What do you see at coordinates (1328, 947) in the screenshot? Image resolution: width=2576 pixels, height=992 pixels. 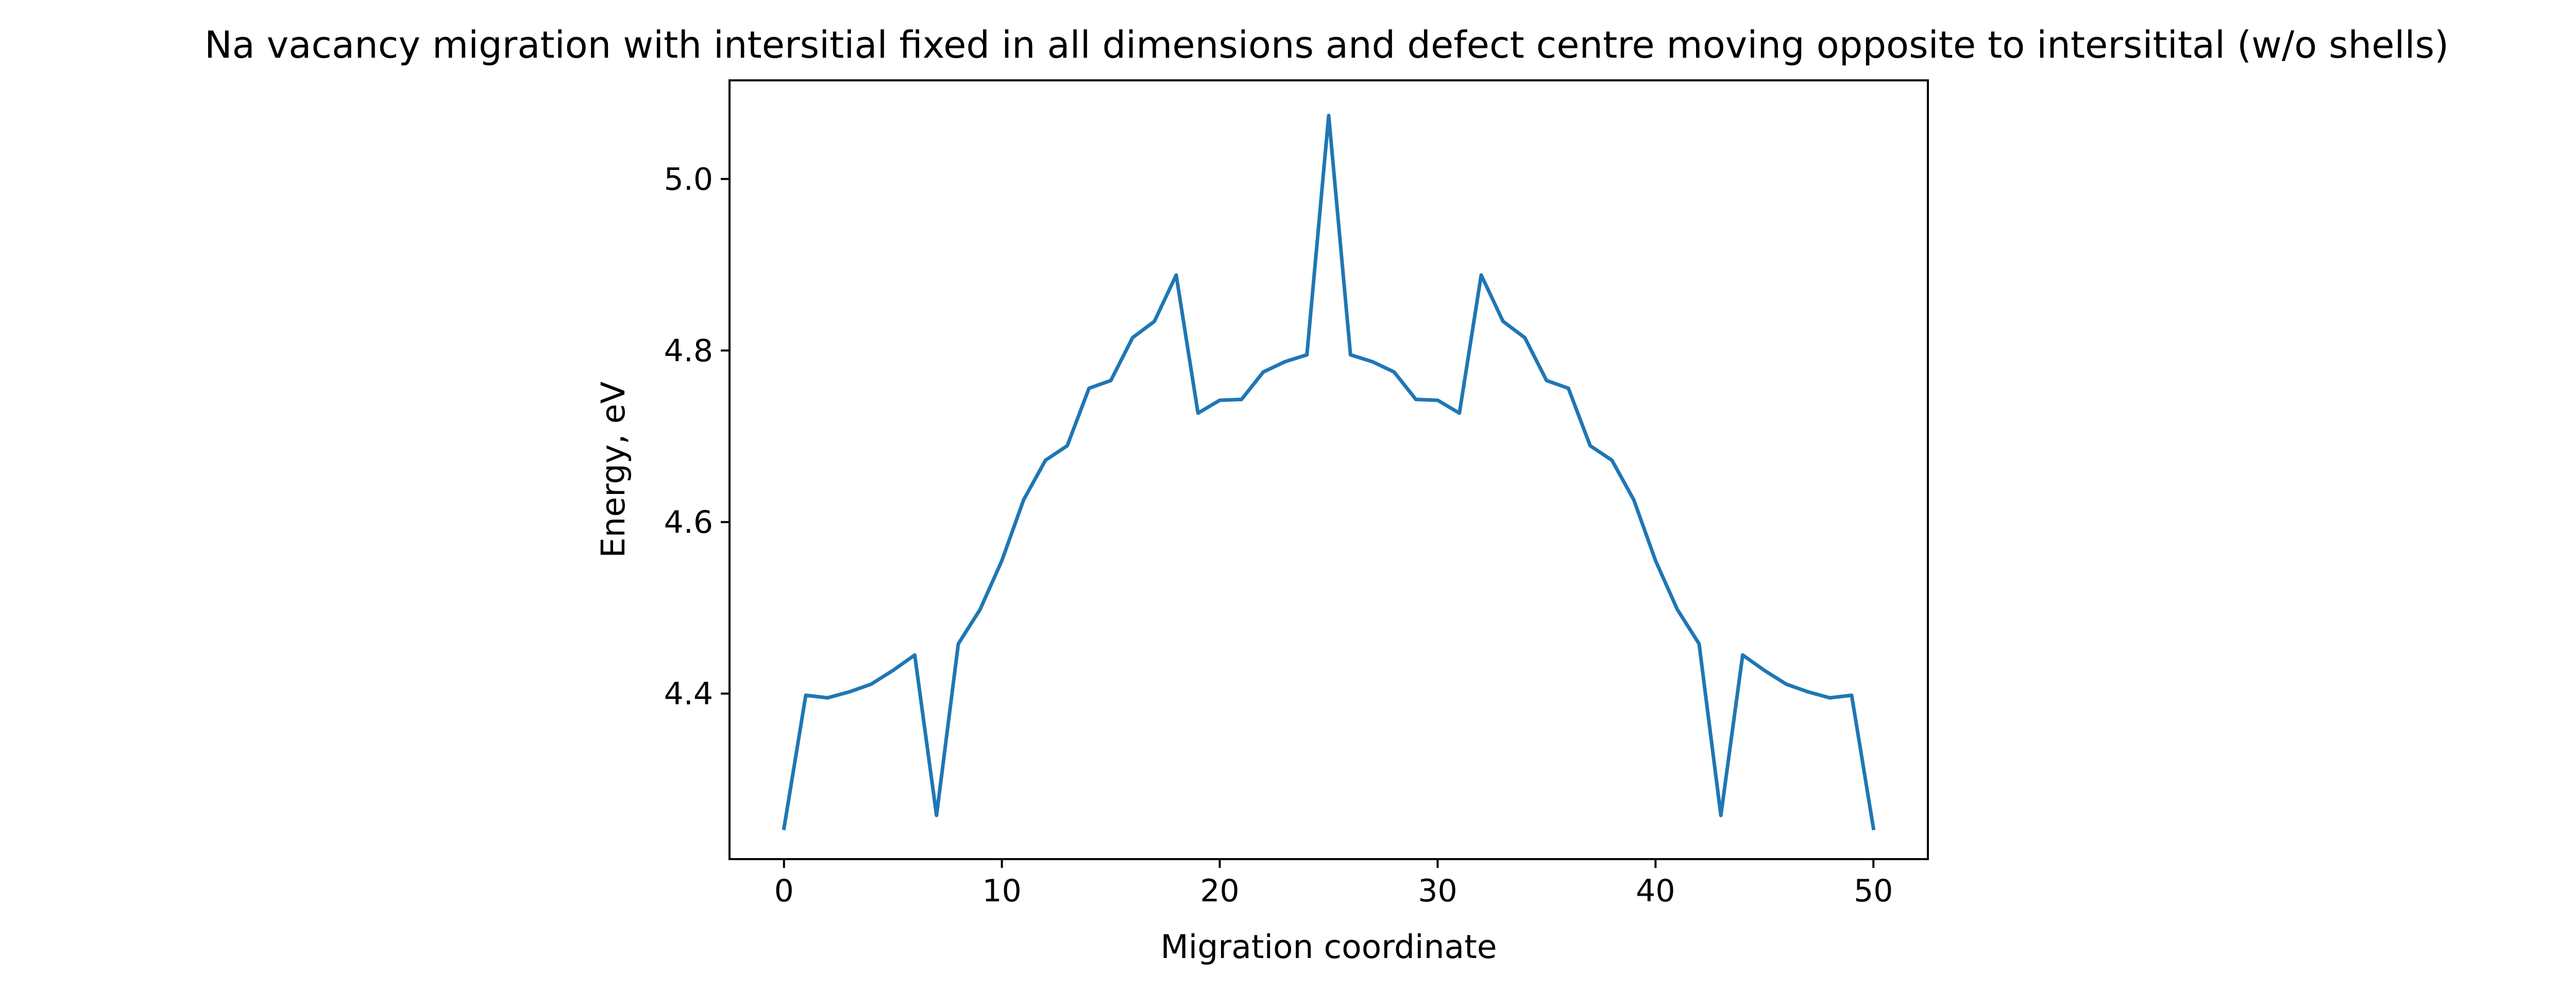 I see `x-axis-label: Migration coordinate` at bounding box center [1328, 947].